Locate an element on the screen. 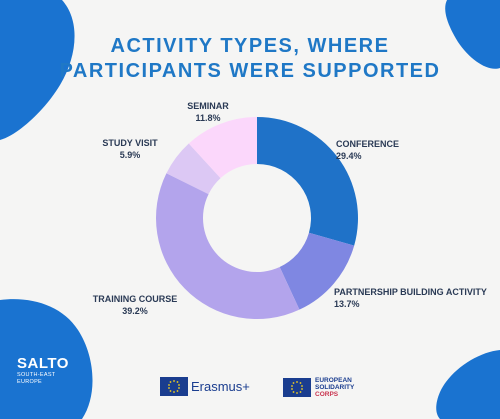 The image size is (500, 419). esc-line-3: CORPS is located at coordinates (327, 394).